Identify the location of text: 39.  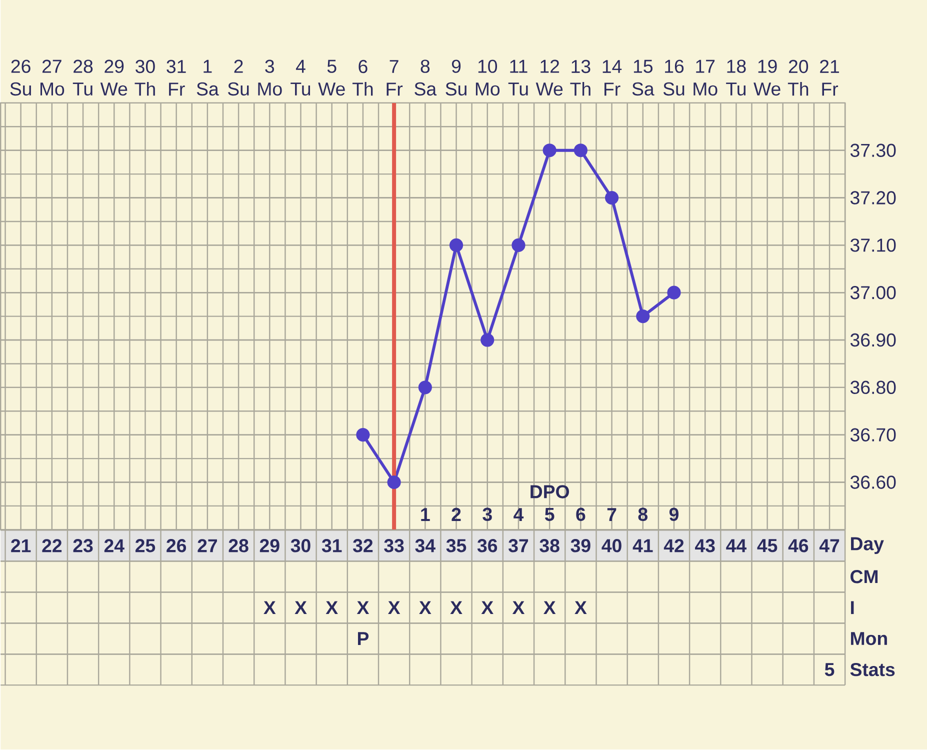
(580, 546).